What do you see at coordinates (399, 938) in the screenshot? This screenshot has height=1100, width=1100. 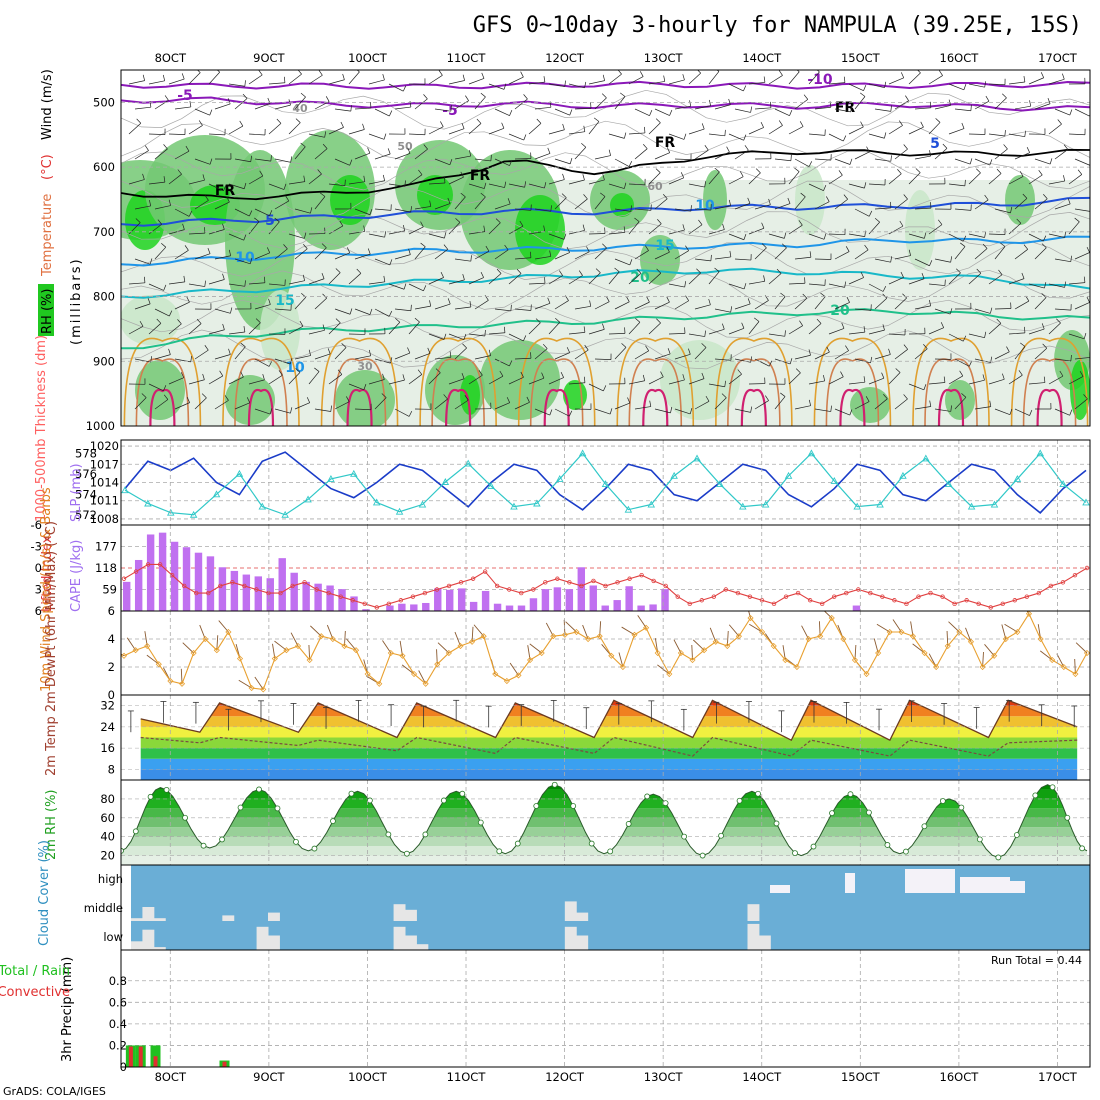 I see `cloud-low-bar` at bounding box center [399, 938].